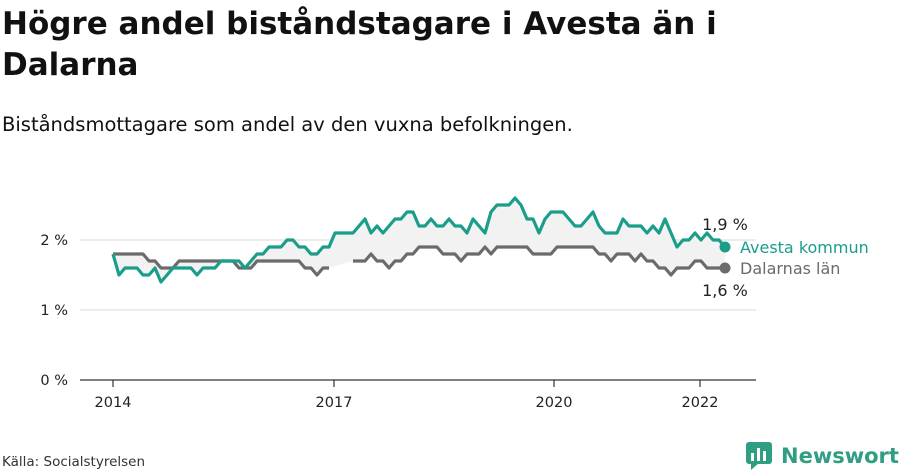 The height and width of the screenshot is (474, 900). I want to click on brand-logo: Newsworthy, so click(822, 456).